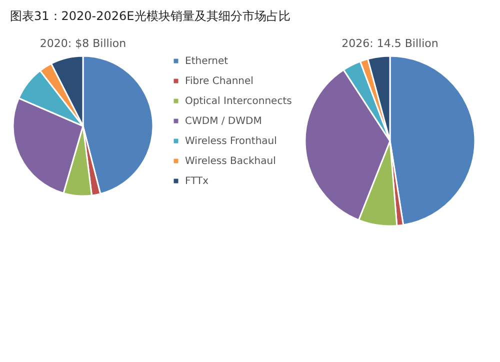 This screenshot has width=500, height=362. I want to click on legend-label: Wireless Fronthaul, so click(231, 141).